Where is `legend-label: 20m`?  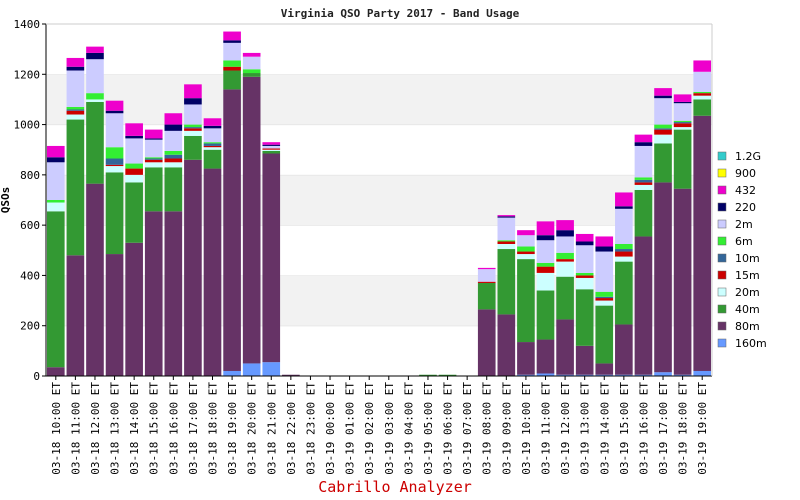
legend-label: 20m is located at coordinates (747, 292).